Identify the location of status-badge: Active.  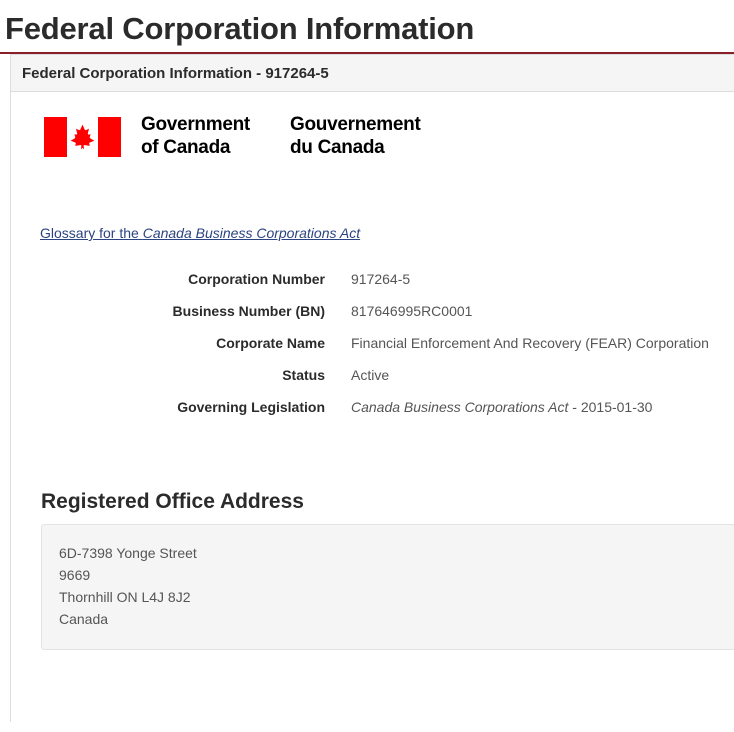
(370, 375).